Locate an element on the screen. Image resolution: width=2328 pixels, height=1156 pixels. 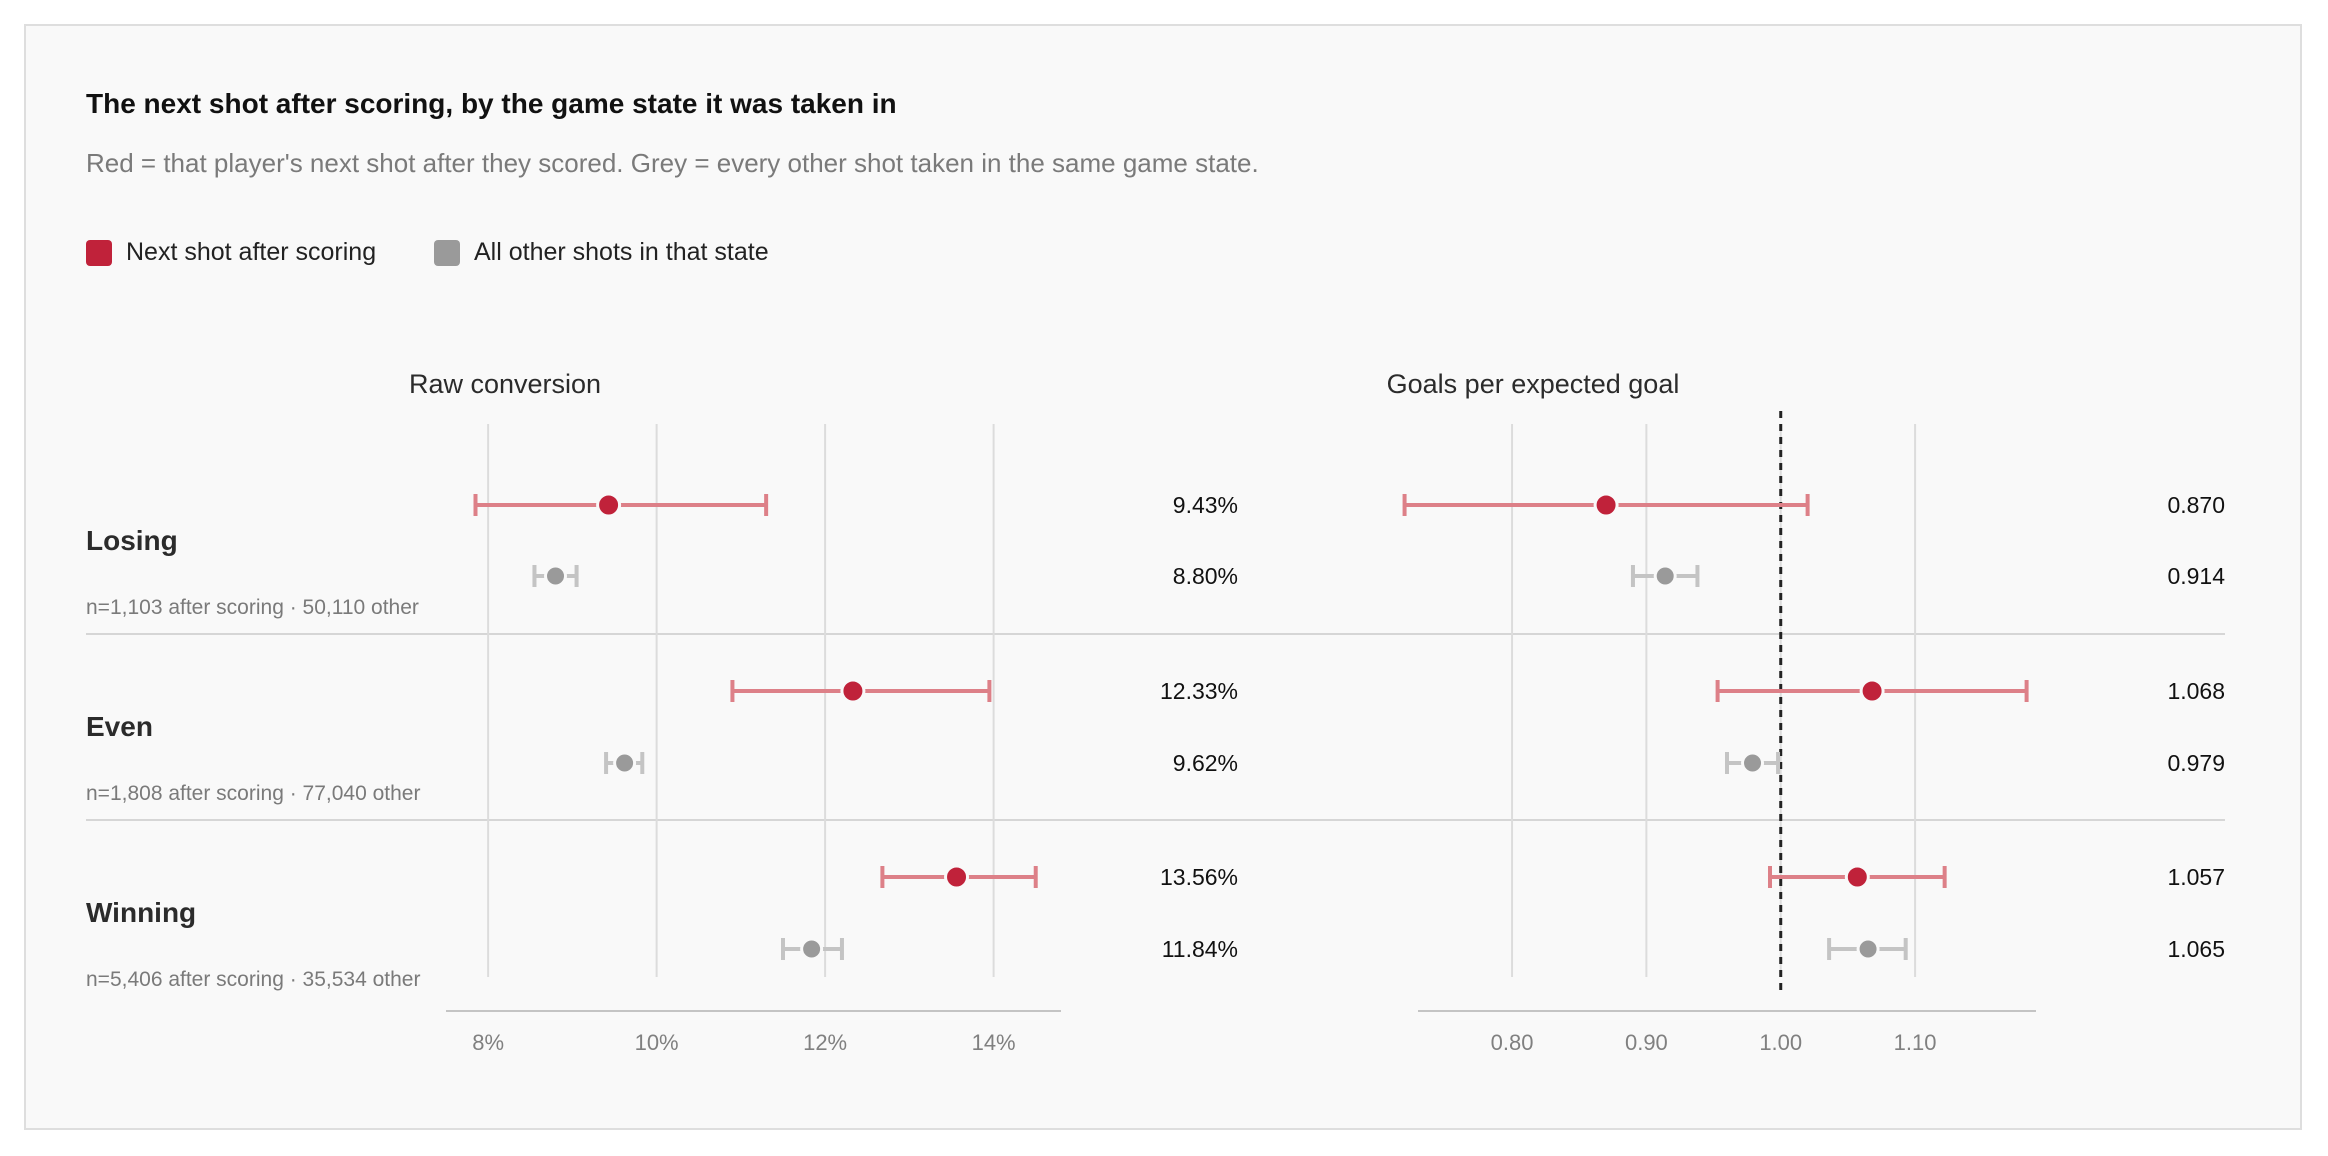
legend-item-other-shots: All other shots in that state is located at coordinates (601, 252).